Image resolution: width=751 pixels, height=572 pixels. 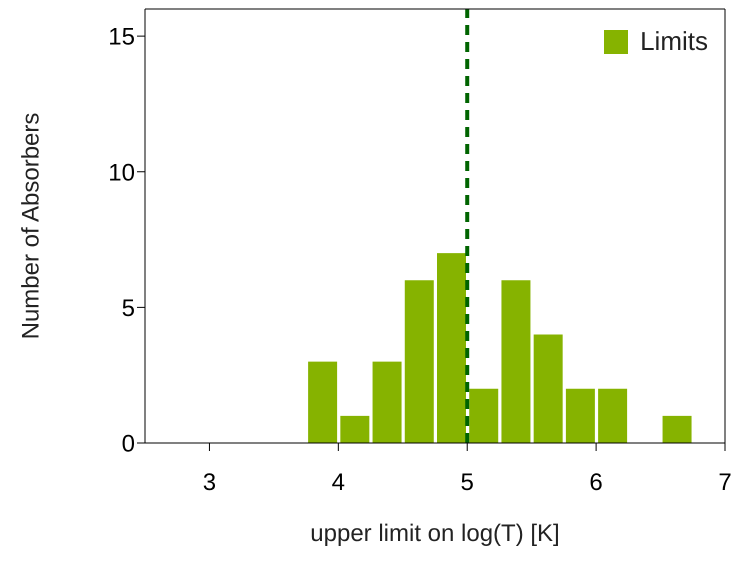 What do you see at coordinates (128, 444) in the screenshot?
I see `y-tick-label: 0` at bounding box center [128, 444].